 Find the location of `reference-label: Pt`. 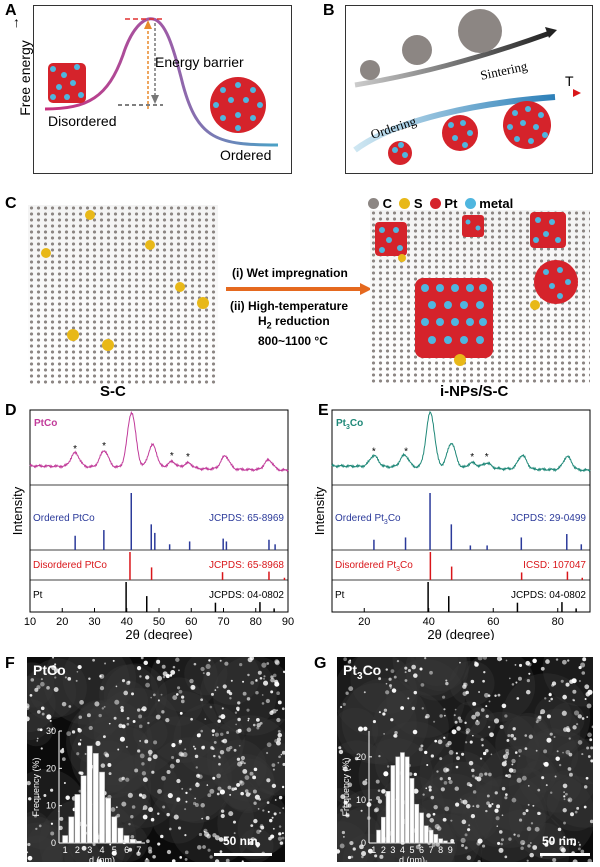

reference-label: Pt is located at coordinates (38, 595).